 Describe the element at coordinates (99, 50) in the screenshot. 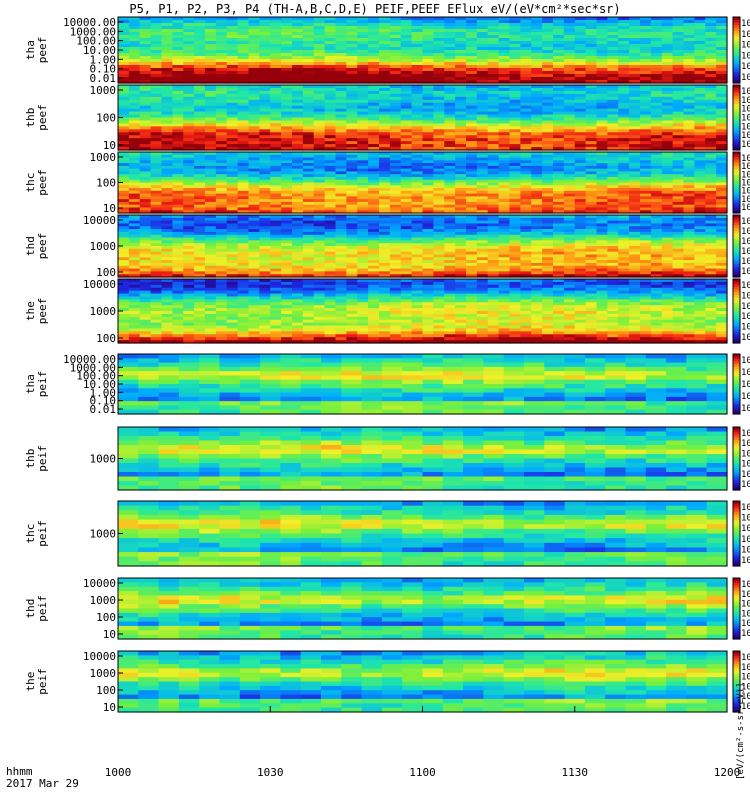

I see `y-tick-label: 10.00` at that location.